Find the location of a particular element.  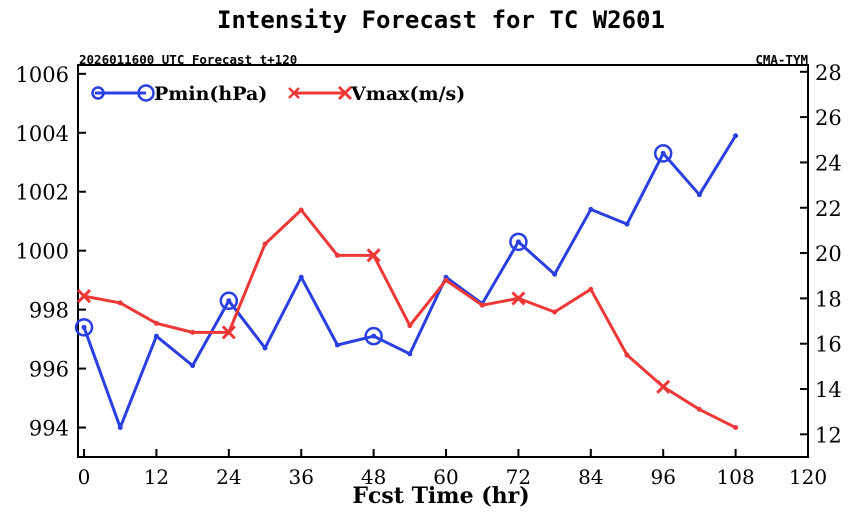

x-tick-label: 48 is located at coordinates (373, 477).